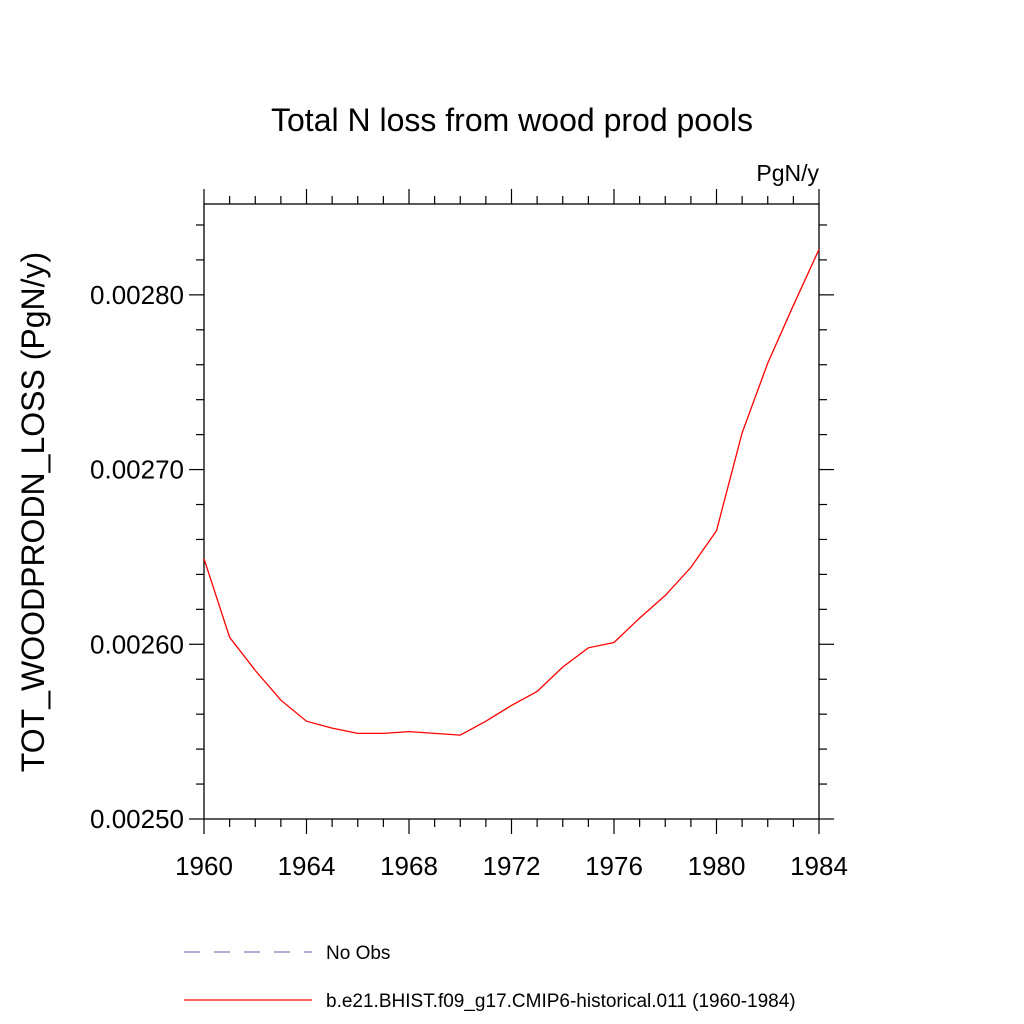  Describe the element at coordinates (787, 173) in the screenshot. I see `units-label: PgN/y` at that location.